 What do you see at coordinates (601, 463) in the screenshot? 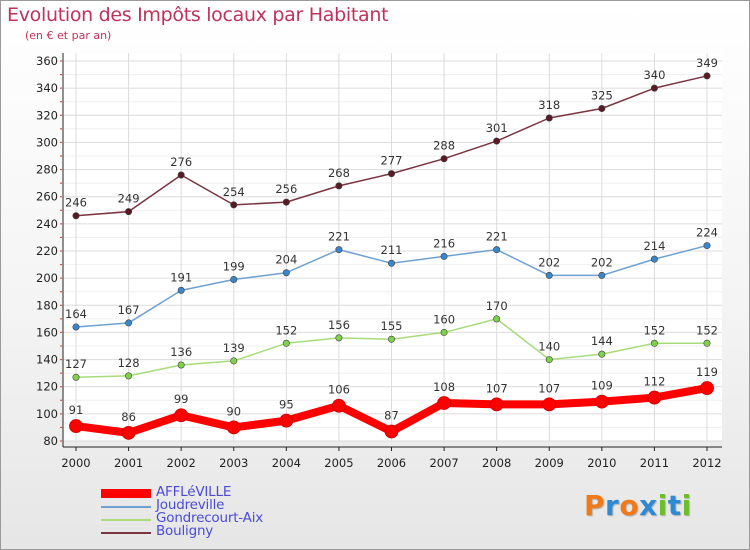
I see `x-tick-label: 2010` at bounding box center [601, 463].